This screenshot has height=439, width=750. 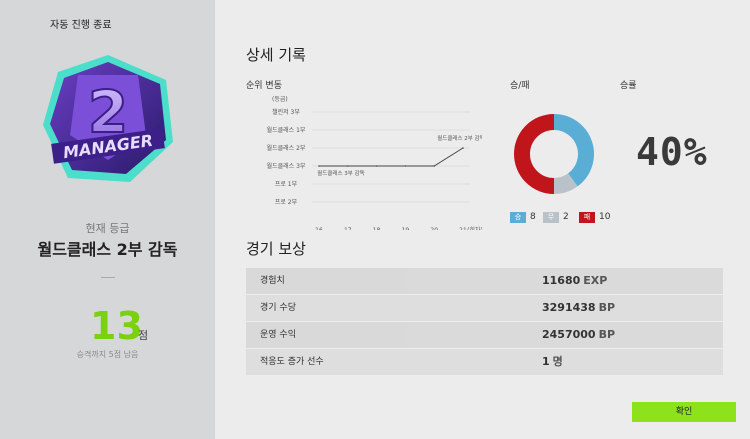 What do you see at coordinates (684, 412) in the screenshot?
I see `confirm-button: 확인` at bounding box center [684, 412].